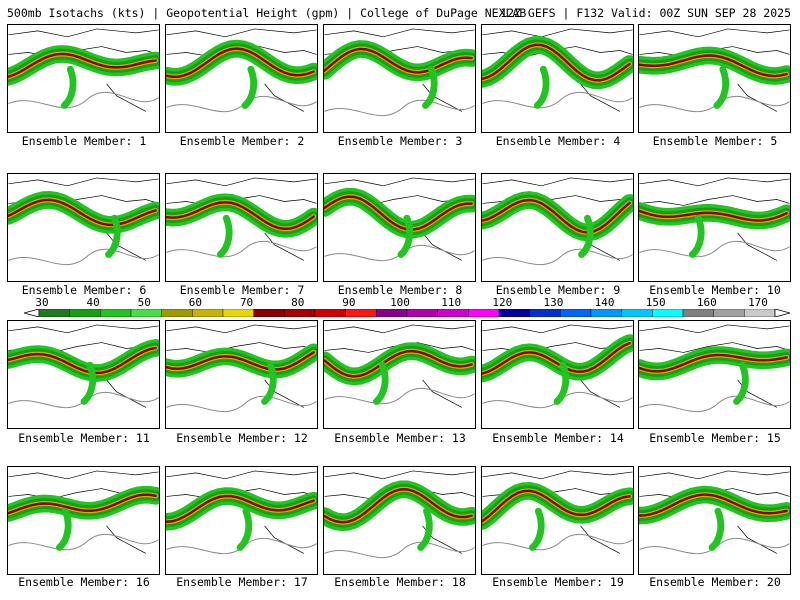  I want to click on scale-tick-label: 110, so click(451, 302).